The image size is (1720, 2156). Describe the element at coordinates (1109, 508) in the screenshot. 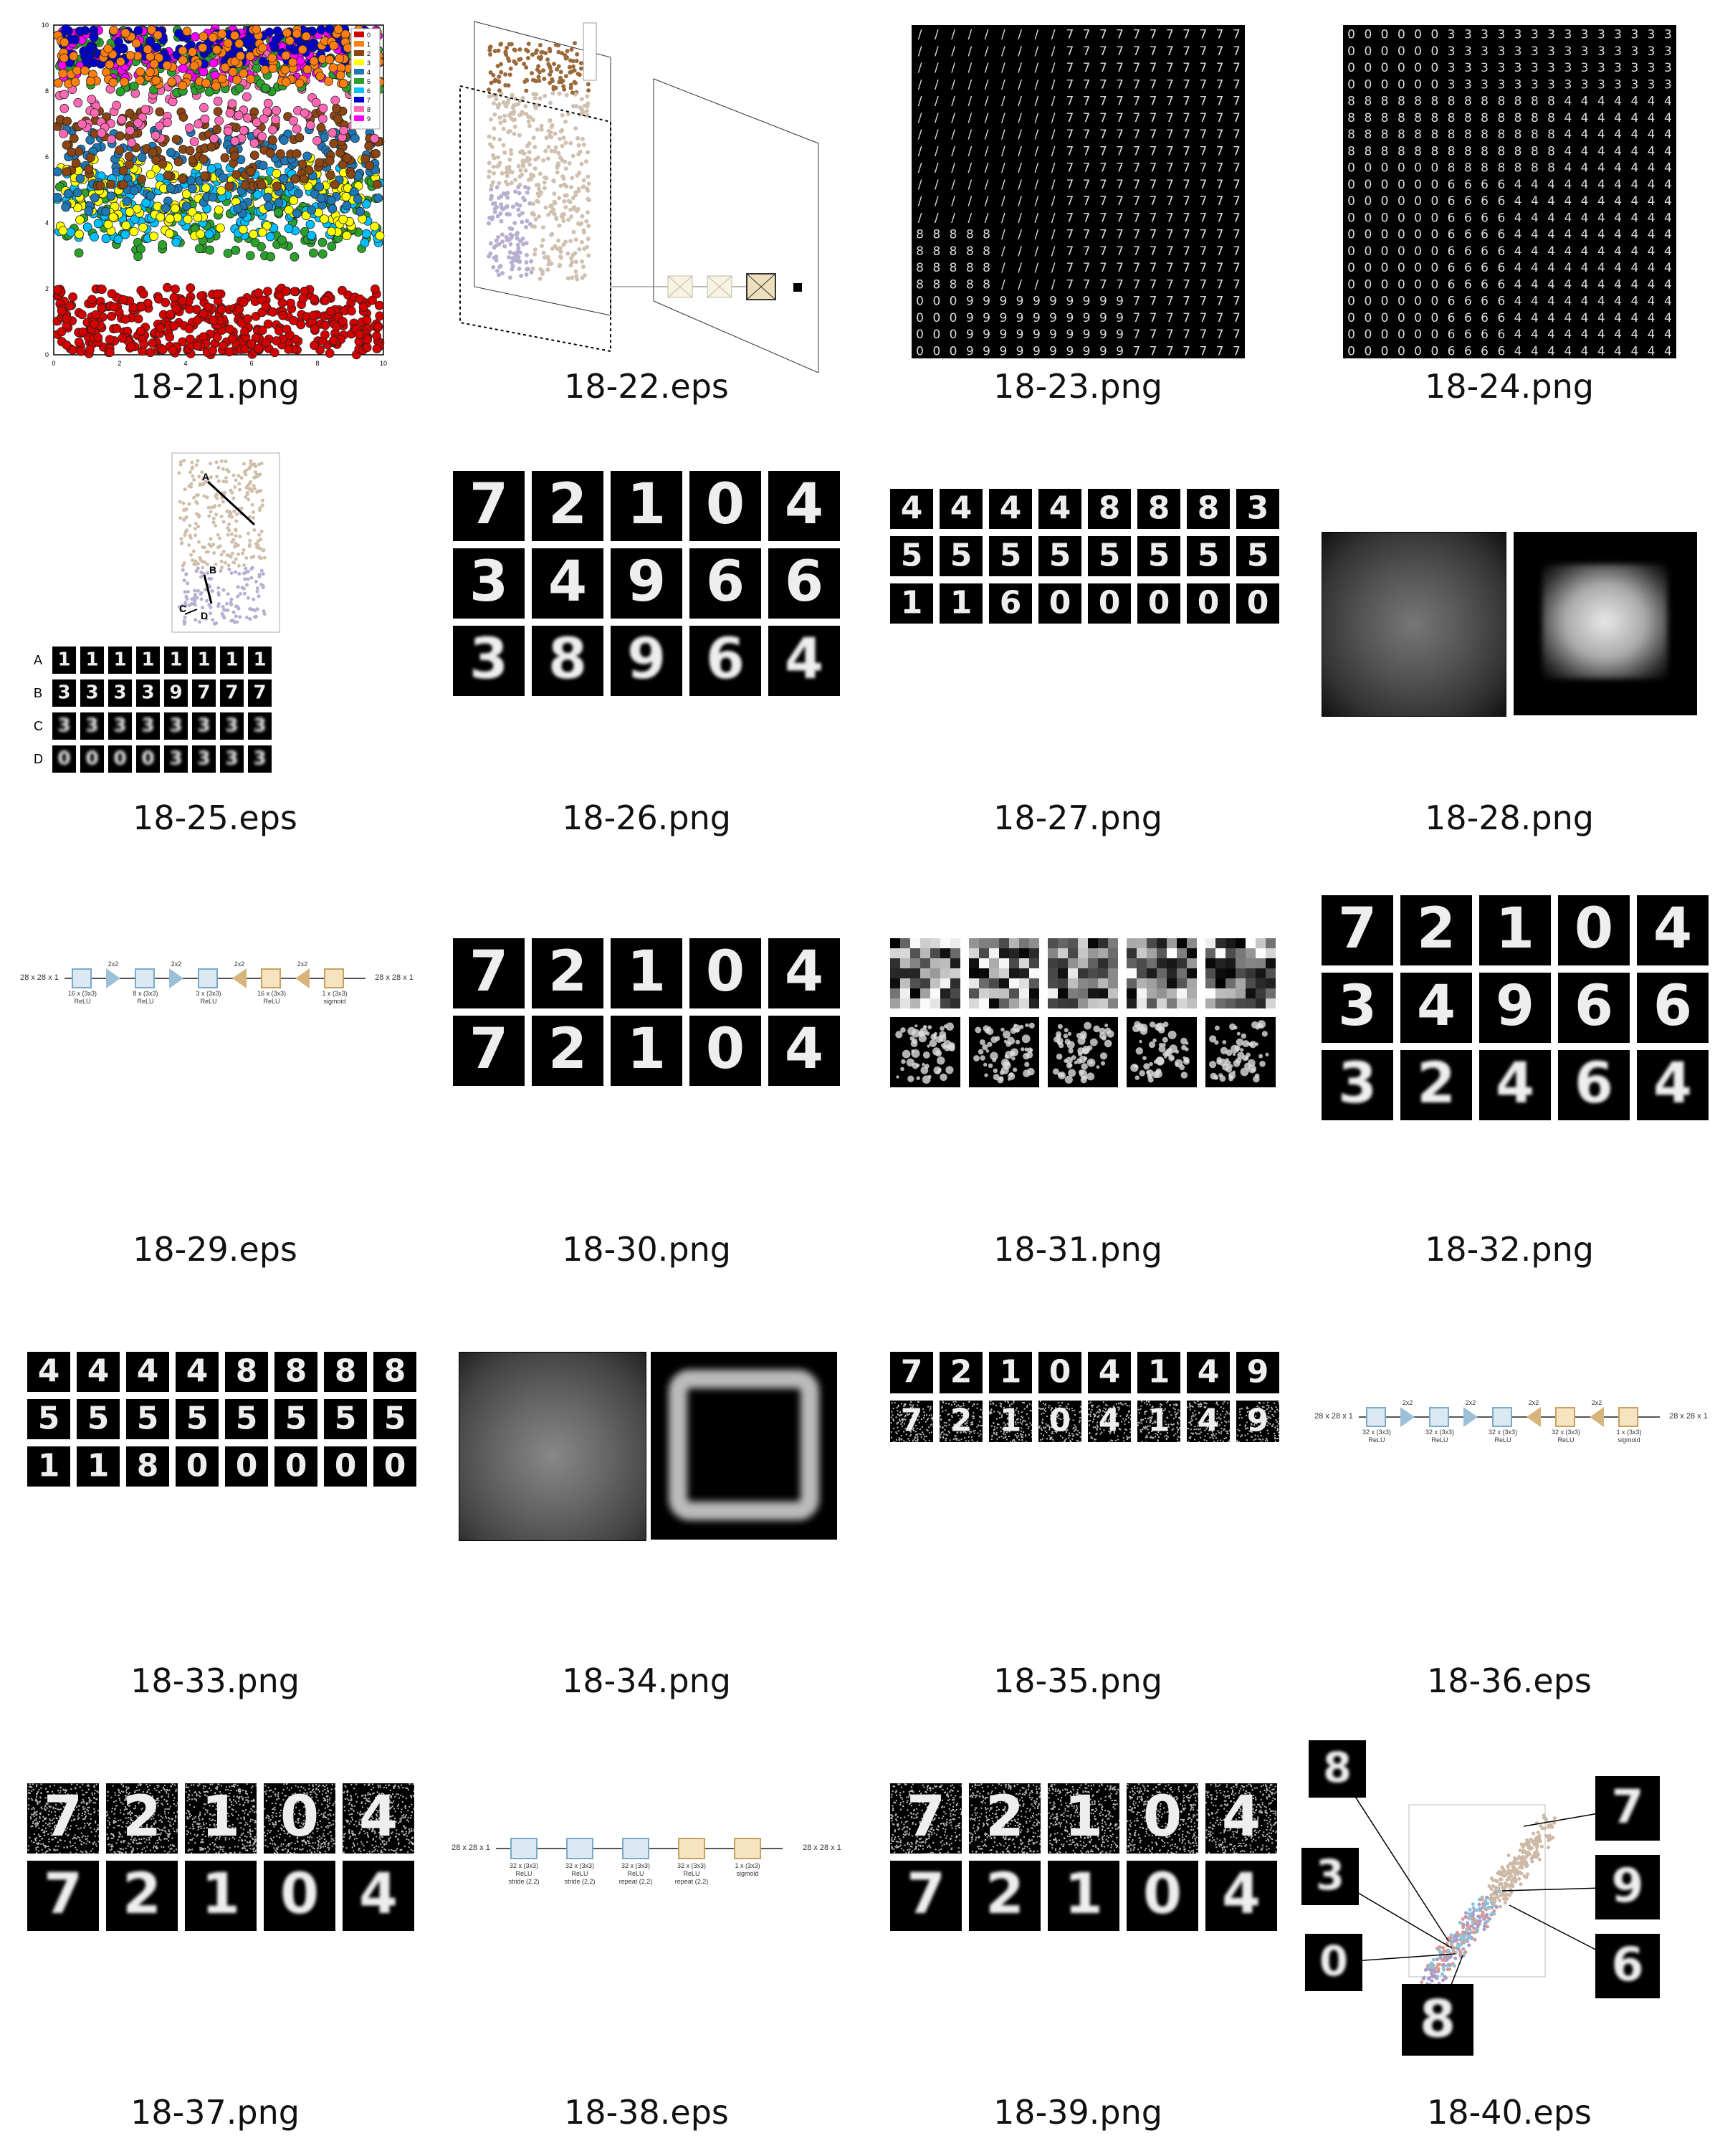

I see `digit-glyph: 8` at that location.